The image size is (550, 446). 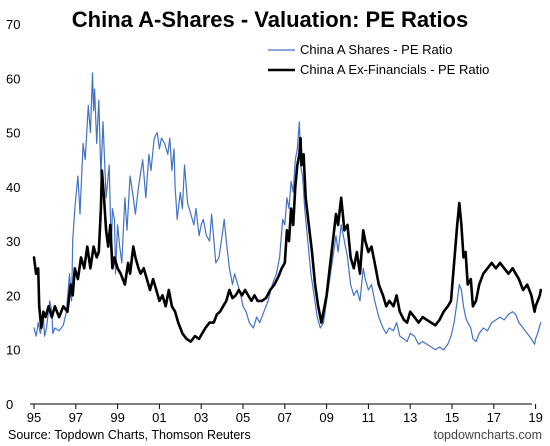 What do you see at coordinates (201, 417) in the screenshot?
I see `x-tick-label: 03` at bounding box center [201, 417].